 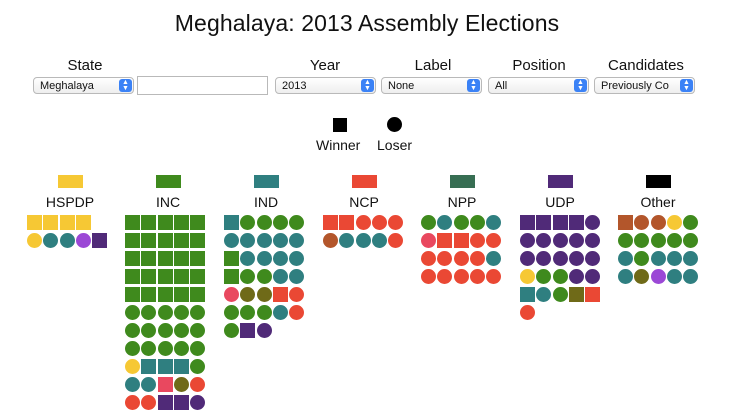 I want to click on position-select: All ▲ ▼, so click(x=538, y=85).